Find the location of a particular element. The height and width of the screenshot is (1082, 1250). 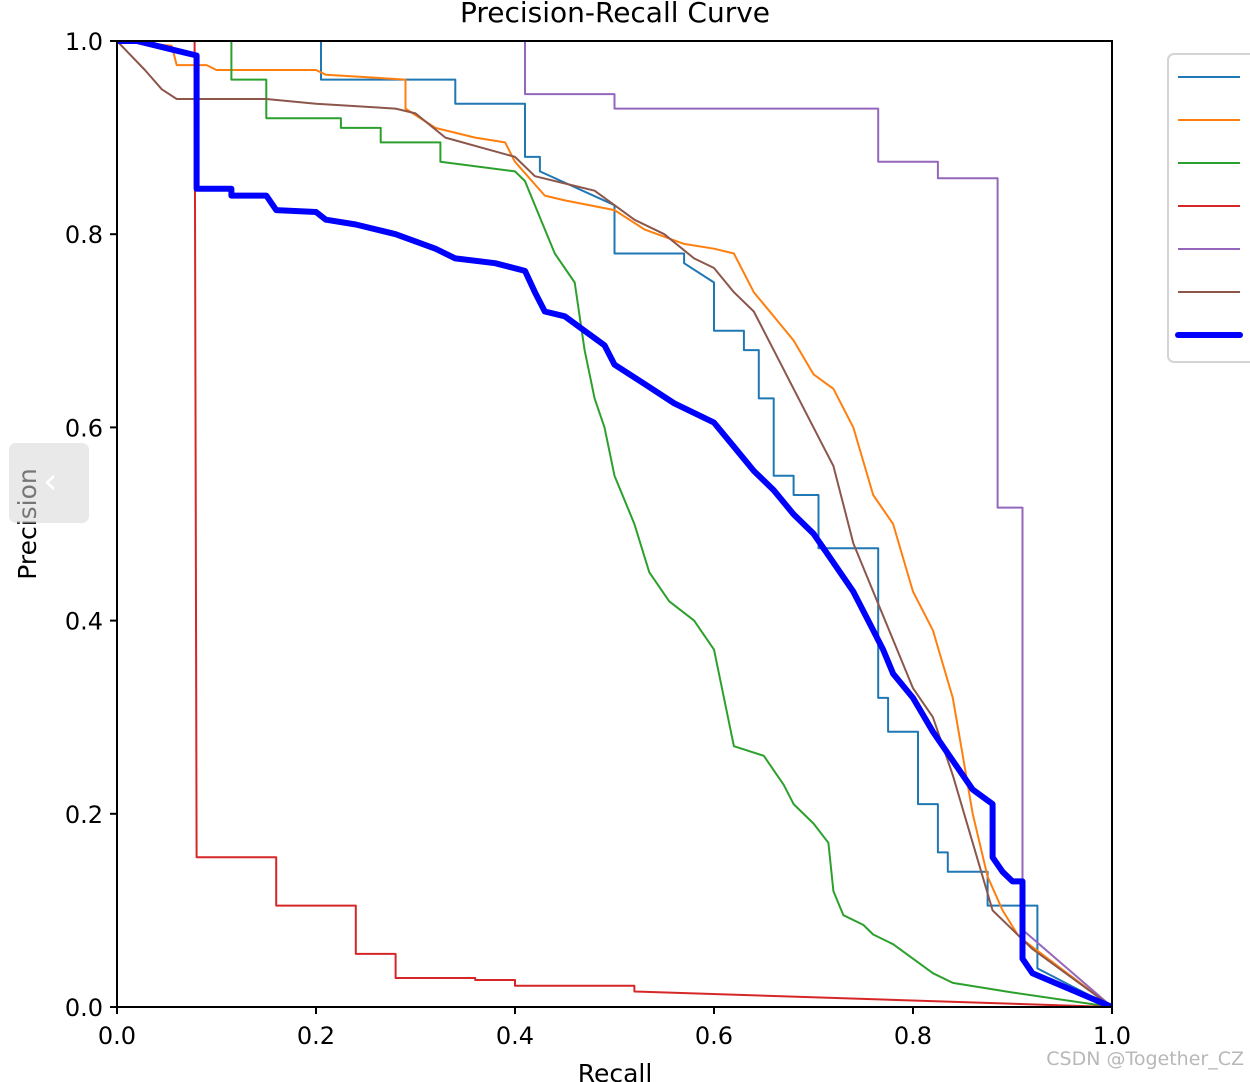

y-axis-ticks: 0.0 0.2 0.4 0.6 0.8 1.0 is located at coordinates (91, 525).